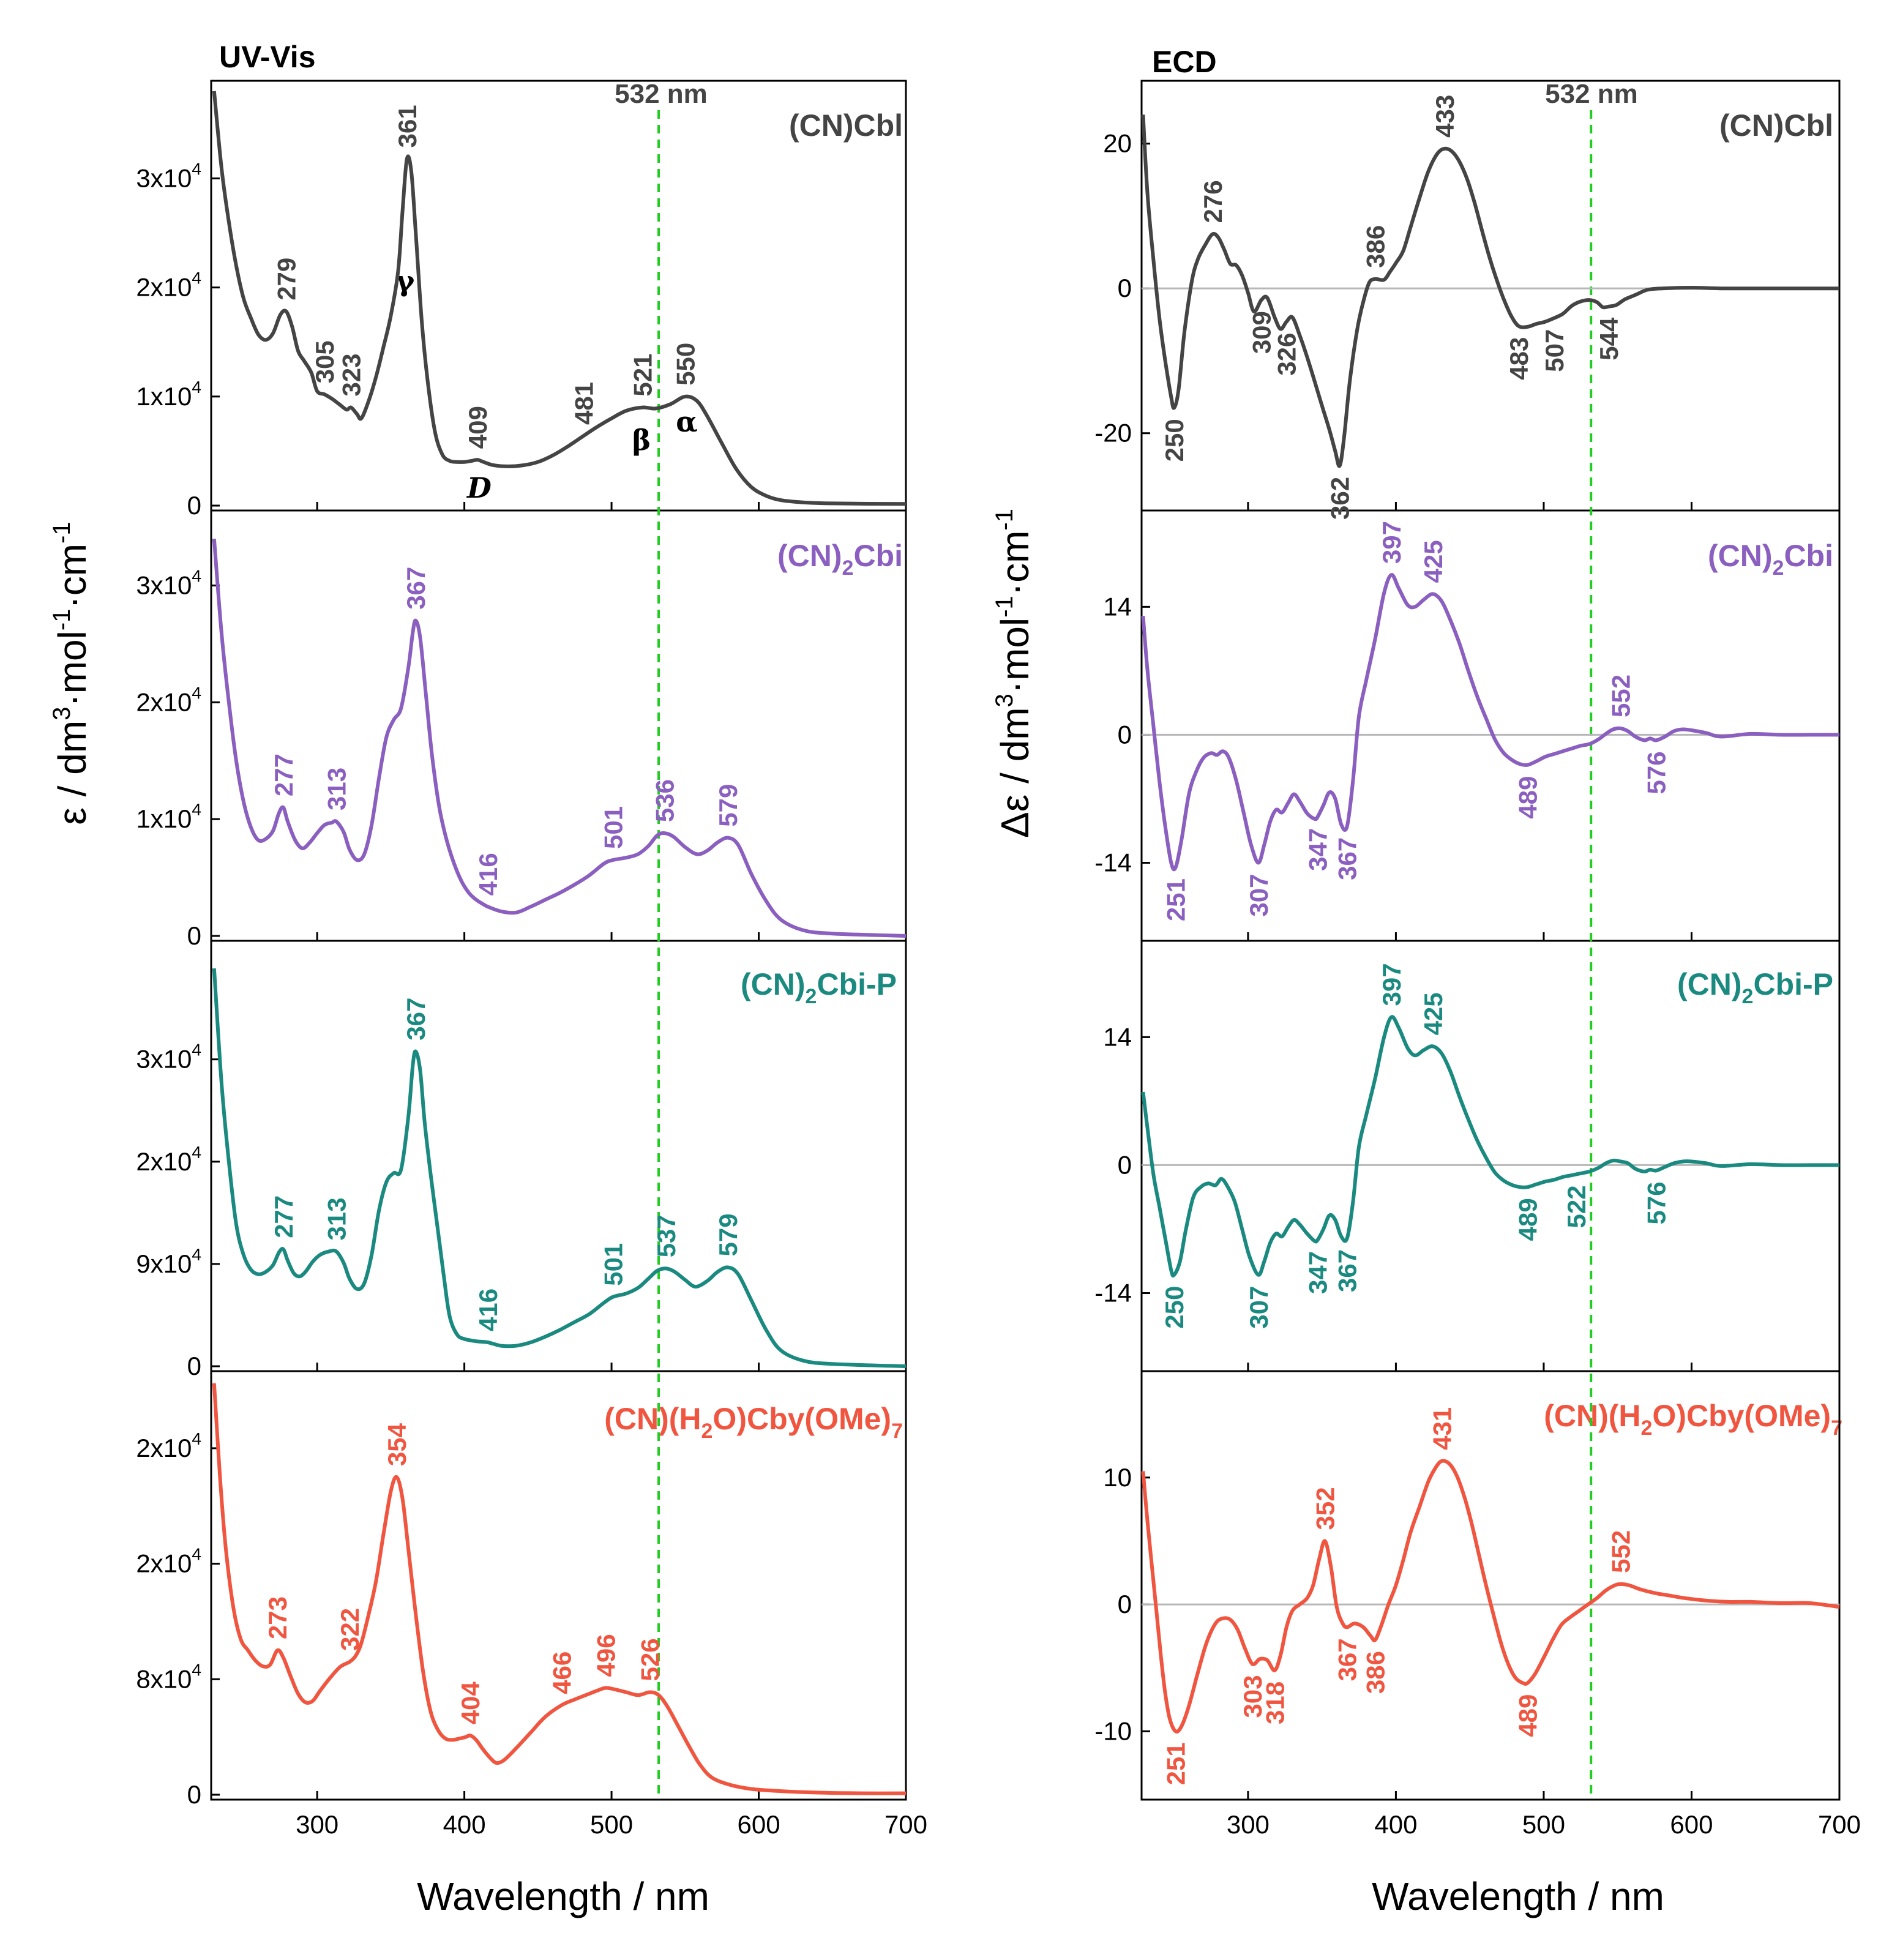 This screenshot has height=1960, width=1900. I want to click on title-uv-cbl: (CN)Cbl, so click(846, 125).